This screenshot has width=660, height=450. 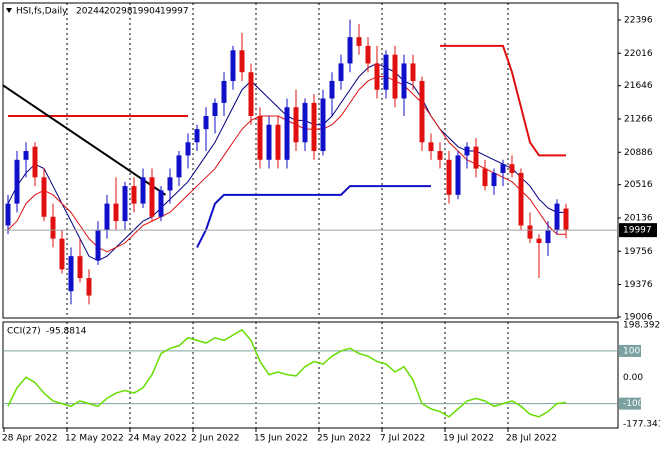 I want to click on cci-tick-label: 100, so click(x=631, y=351).